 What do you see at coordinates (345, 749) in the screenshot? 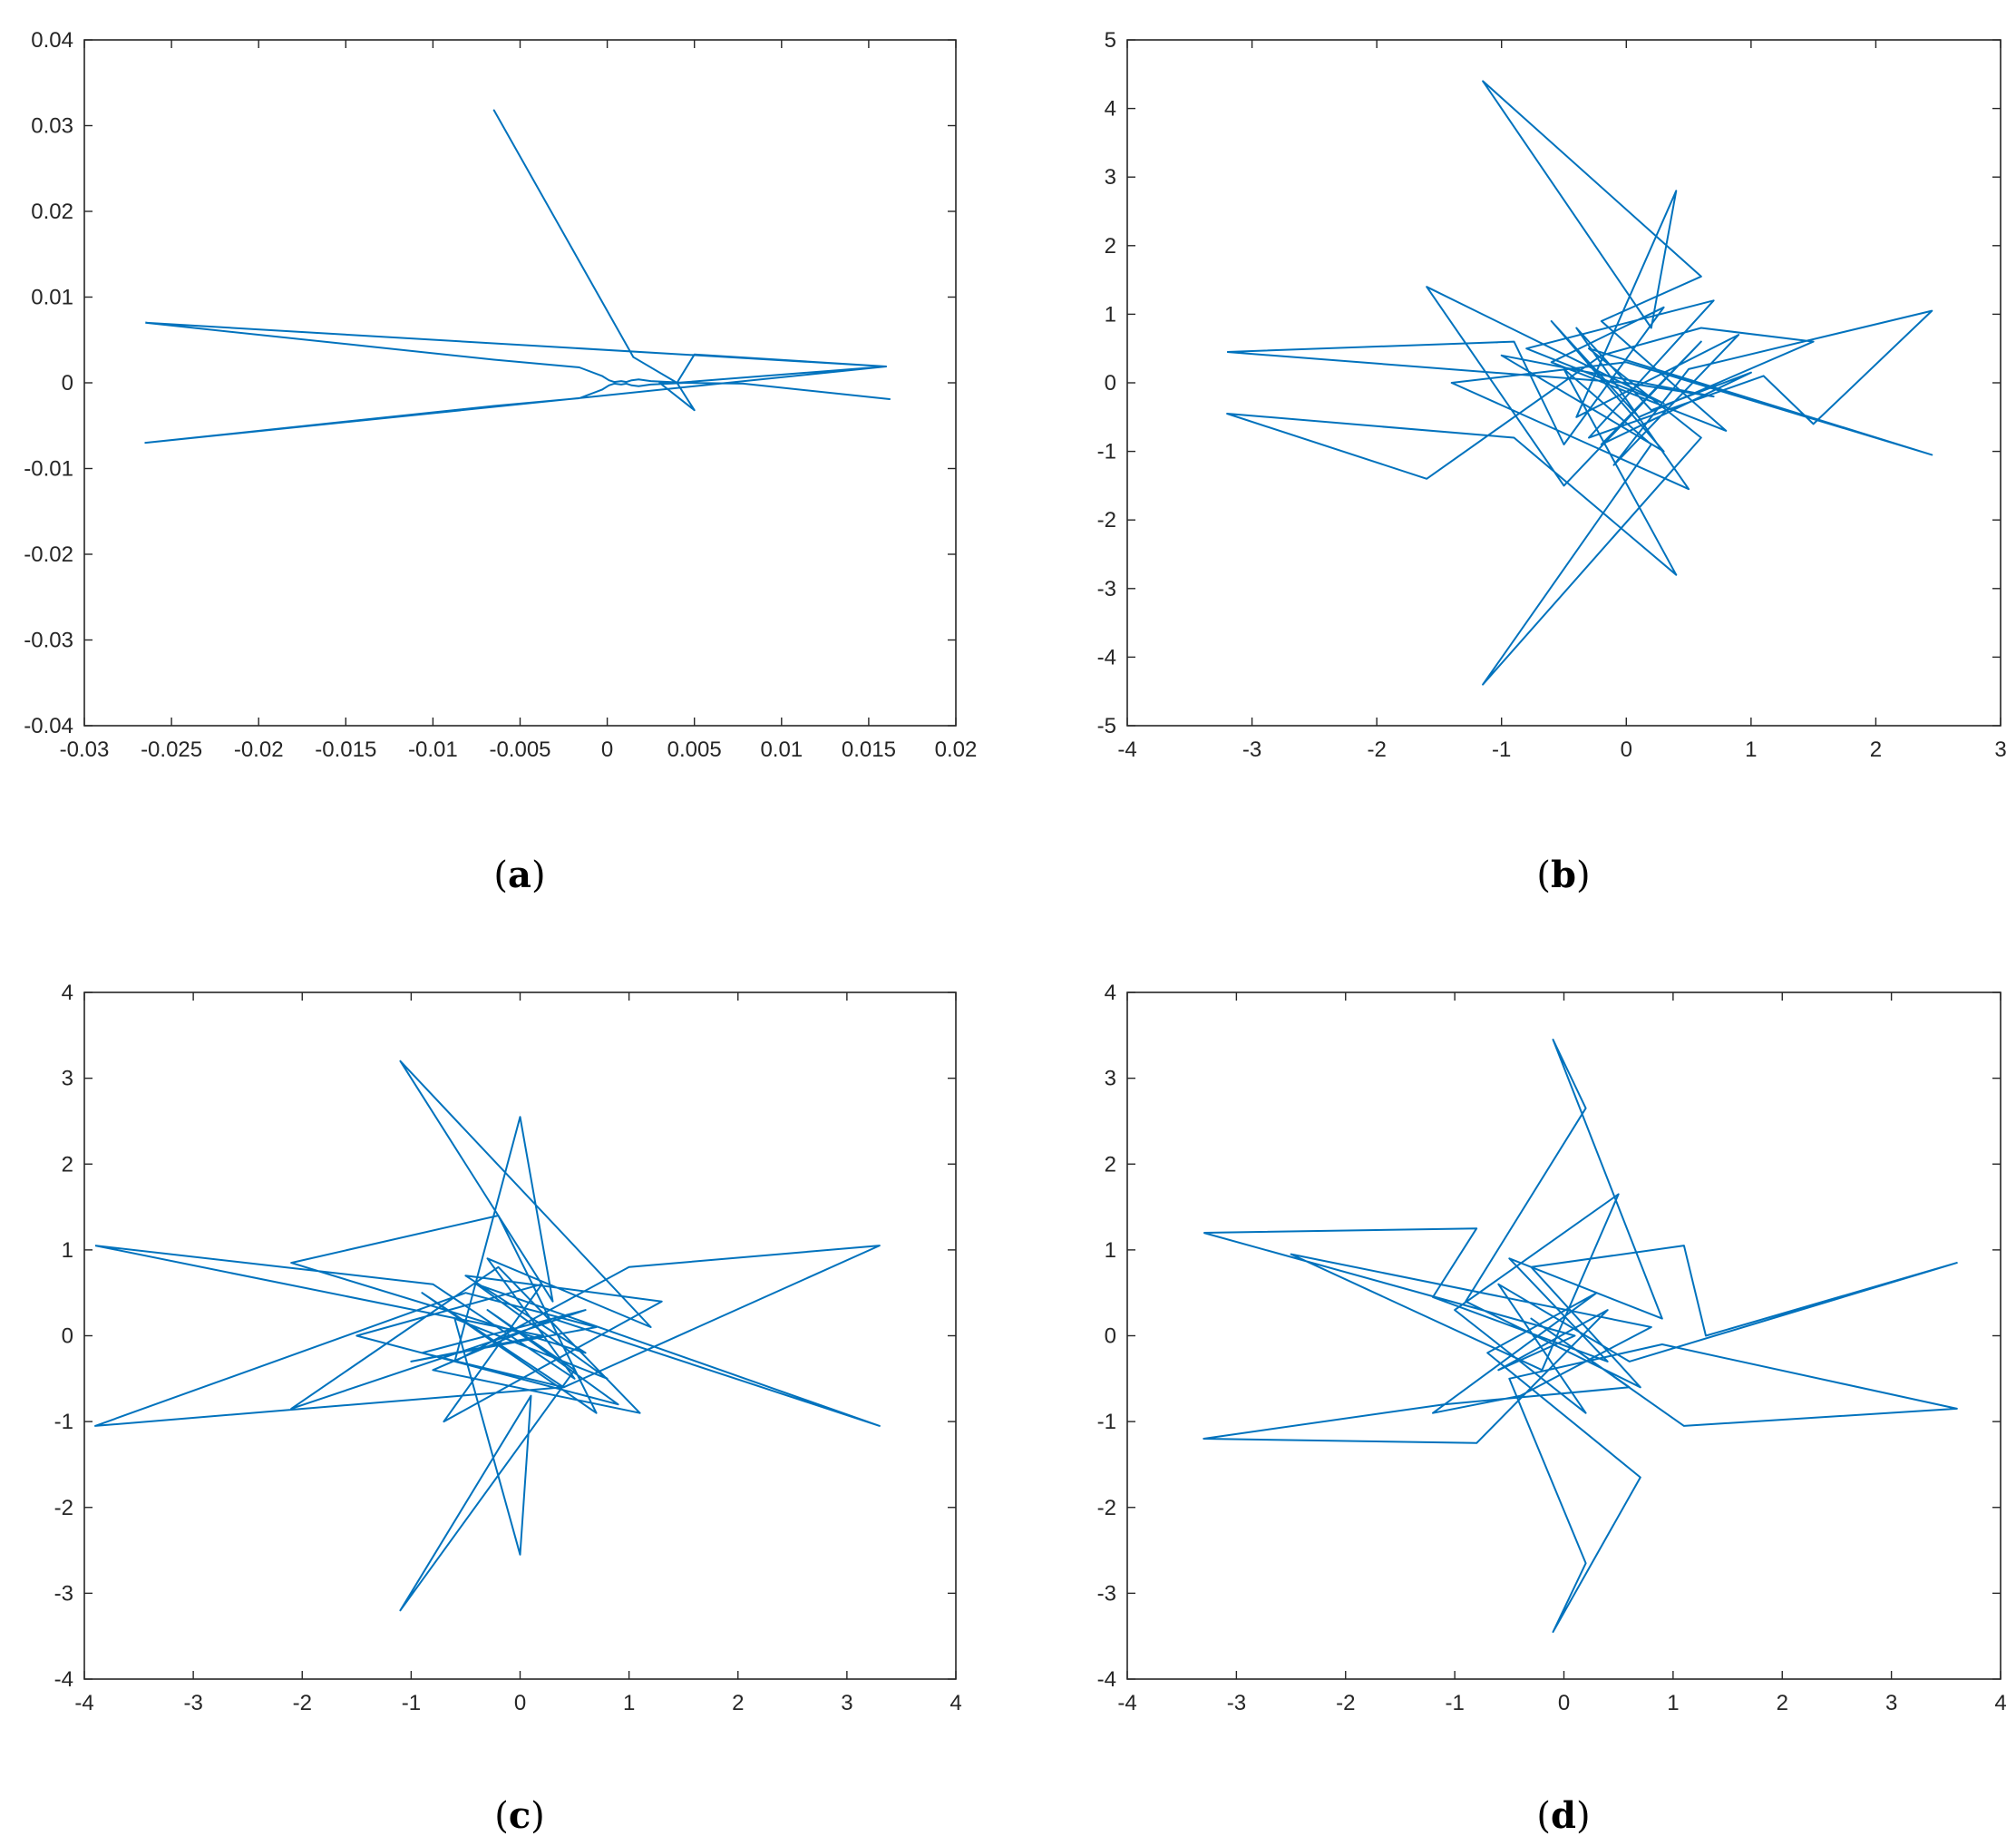
I see `x-tick-label: -0.015` at bounding box center [345, 749].